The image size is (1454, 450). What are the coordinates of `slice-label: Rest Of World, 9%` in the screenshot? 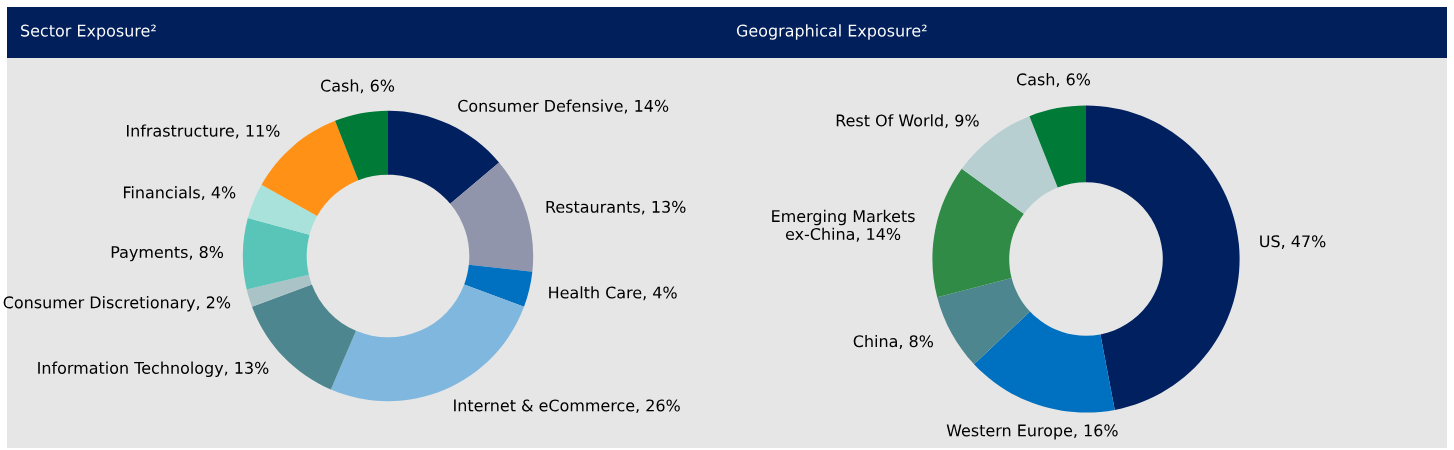 It's located at (907, 121).